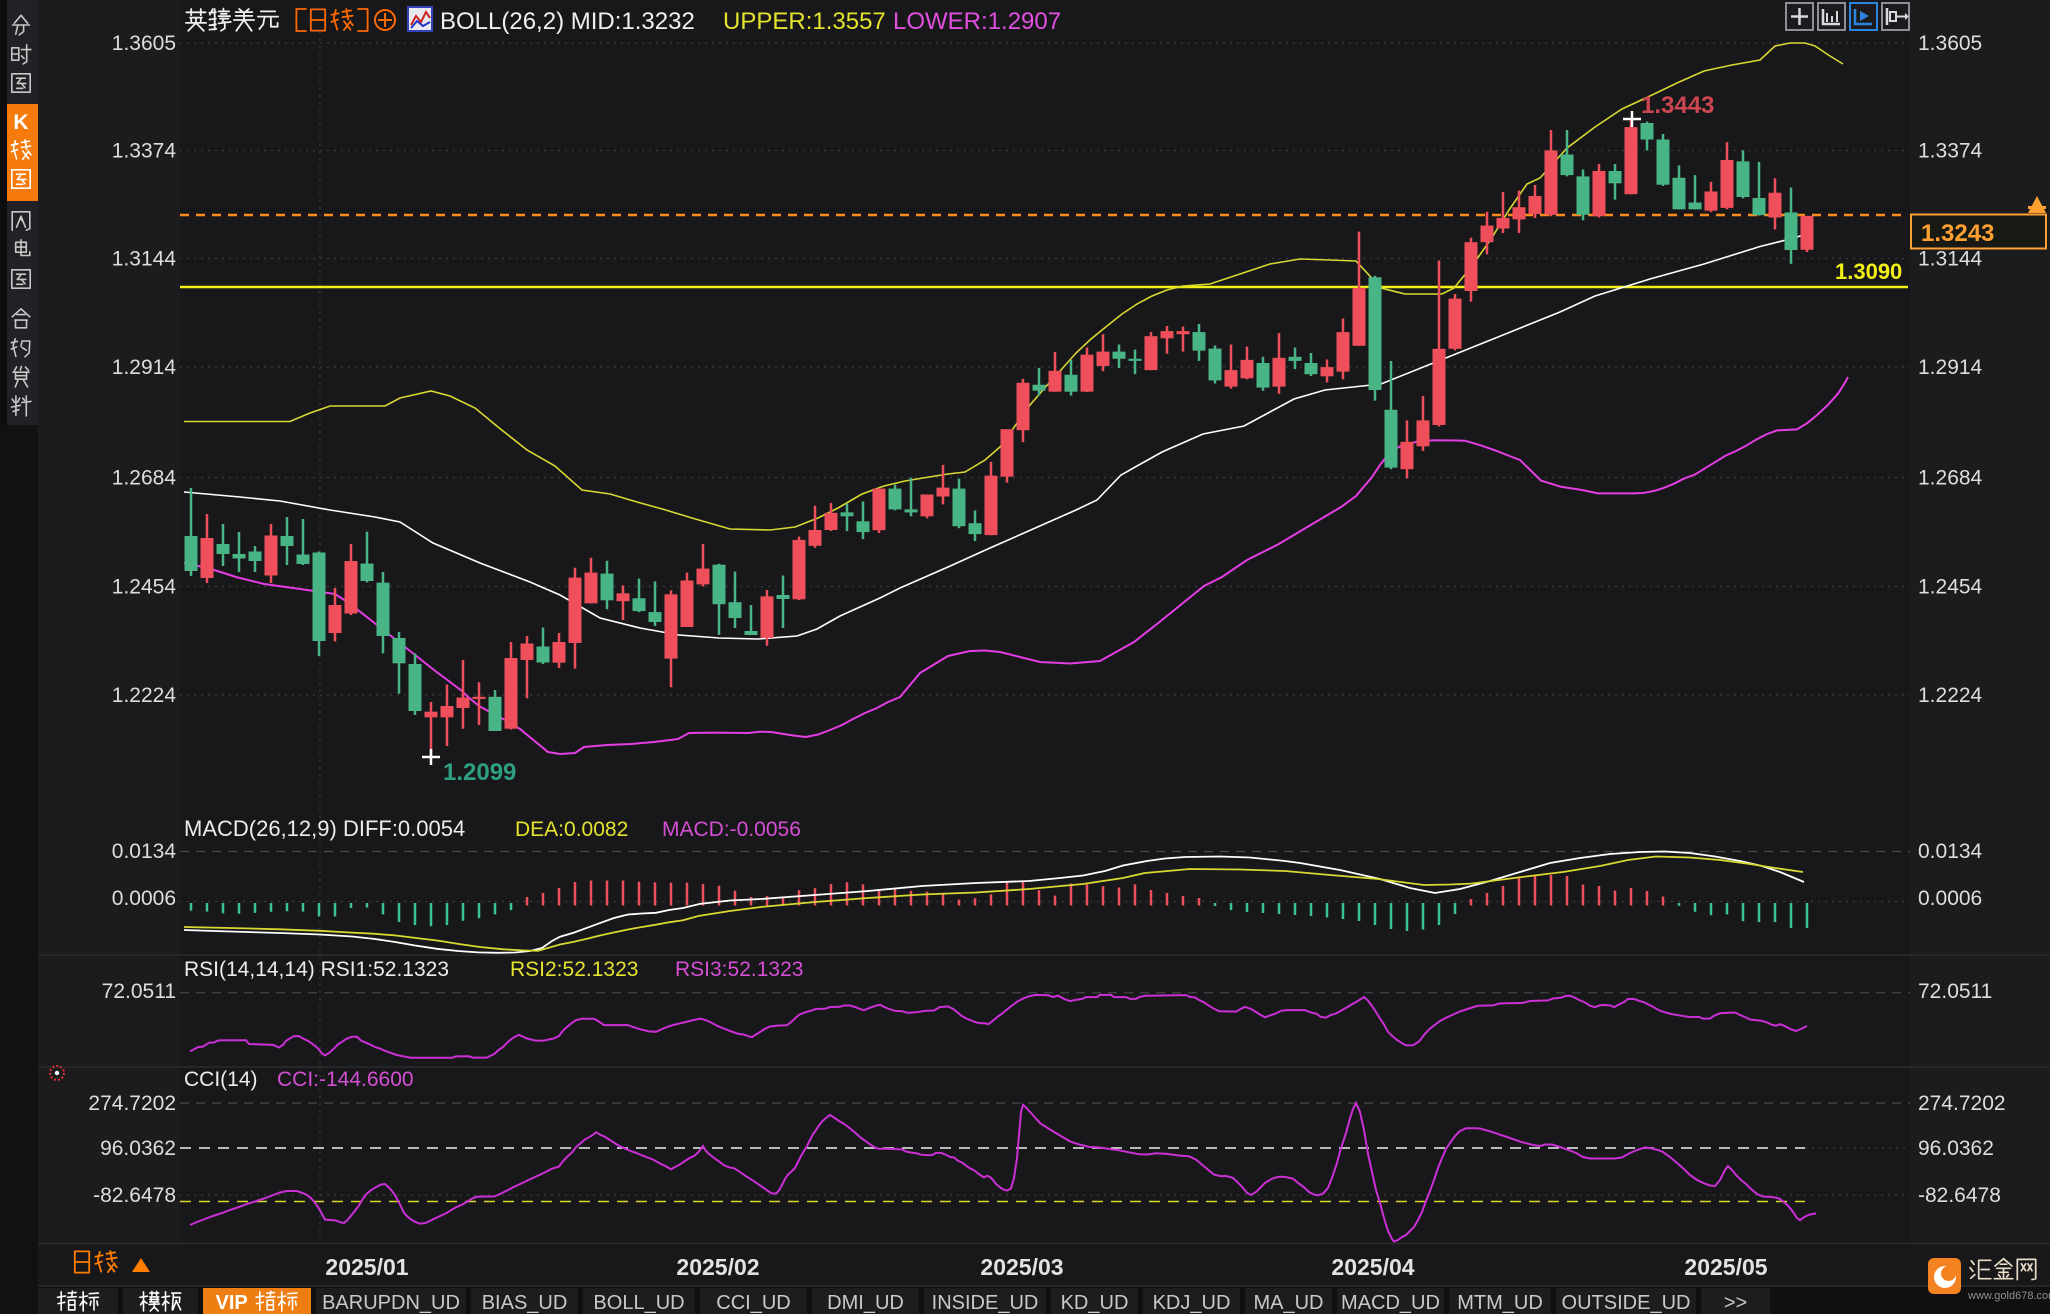 This screenshot has width=2050, height=1314. Describe the element at coordinates (1677, 105) in the screenshot. I see `svg-text: 1.3443` at that location.